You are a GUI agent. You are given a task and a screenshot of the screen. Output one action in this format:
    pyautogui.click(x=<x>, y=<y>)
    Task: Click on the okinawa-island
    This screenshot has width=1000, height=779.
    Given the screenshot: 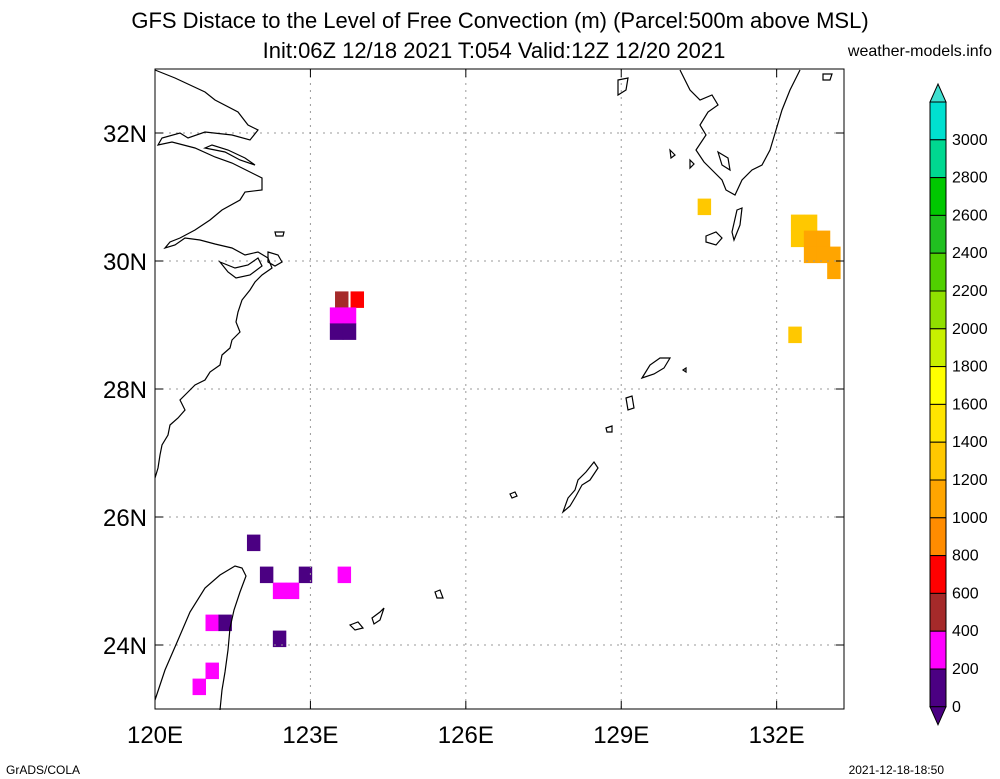 What is the action you would take?
    pyautogui.click(x=580, y=487)
    